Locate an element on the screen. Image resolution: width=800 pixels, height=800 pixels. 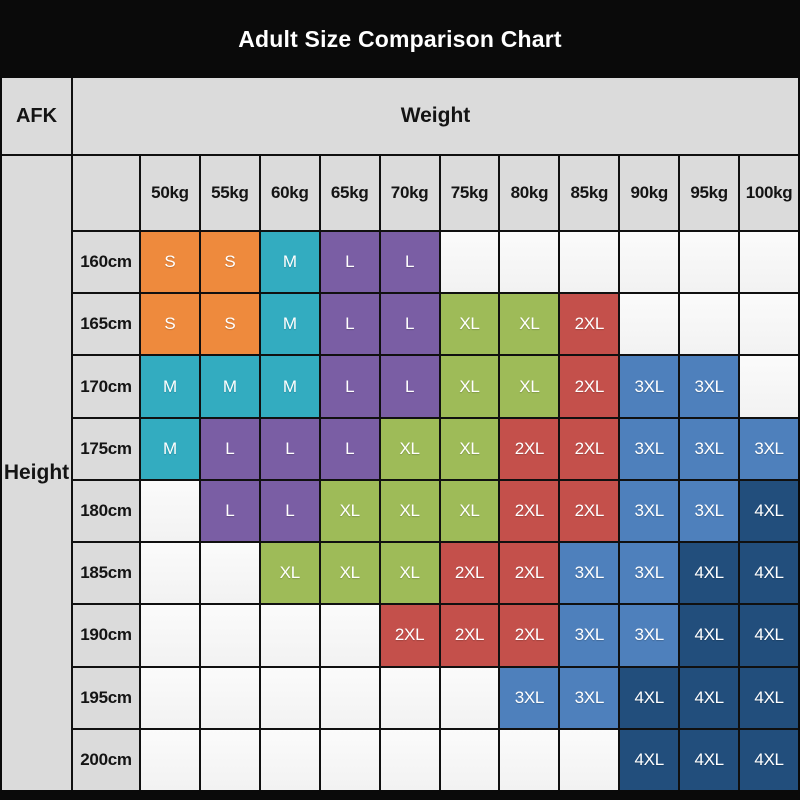
height-tick-190cm: 190cm is located at coordinates (106, 635).